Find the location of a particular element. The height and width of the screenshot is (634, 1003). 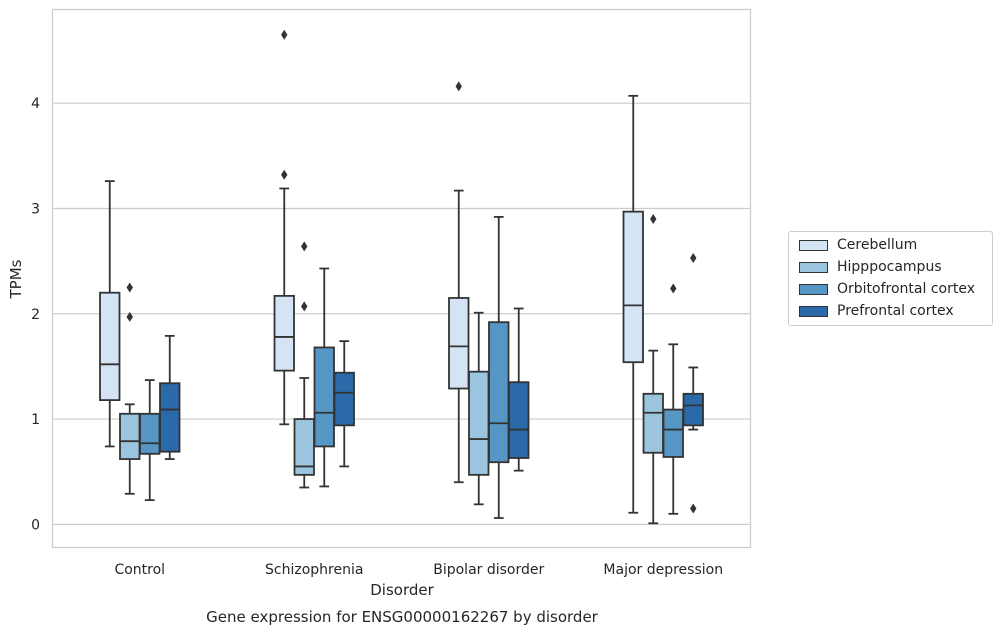

y-tick-label: 1 is located at coordinates (35, 420).